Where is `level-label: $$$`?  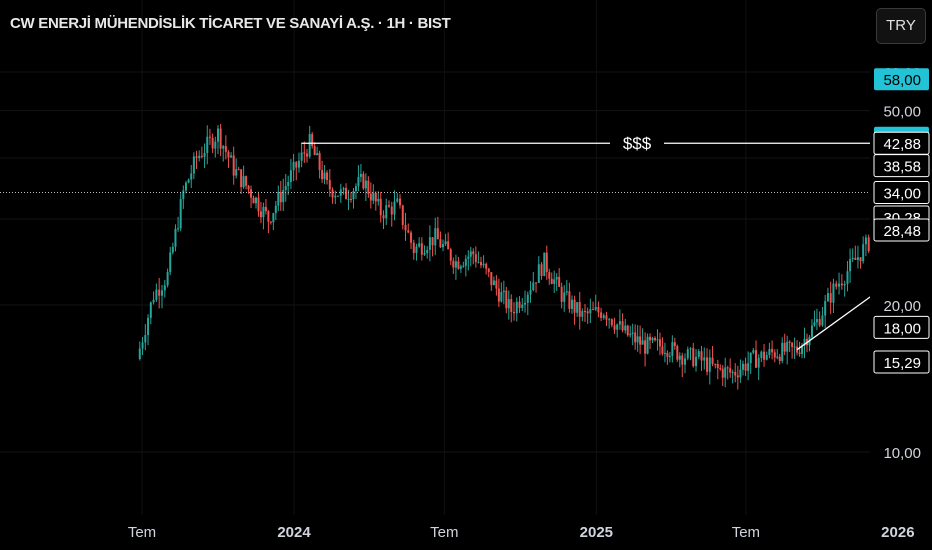 level-label: $$$ is located at coordinates (637, 143).